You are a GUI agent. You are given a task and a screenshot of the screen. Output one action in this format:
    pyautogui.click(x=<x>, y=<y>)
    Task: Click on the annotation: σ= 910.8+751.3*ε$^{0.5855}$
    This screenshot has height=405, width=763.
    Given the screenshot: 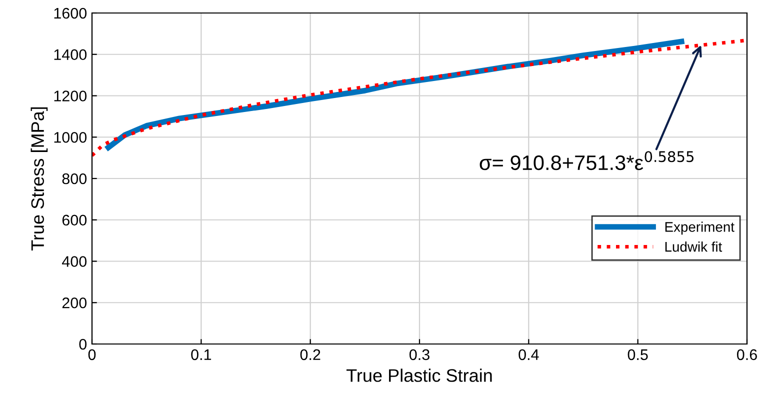 What is the action you would take?
    pyautogui.click(x=587, y=160)
    